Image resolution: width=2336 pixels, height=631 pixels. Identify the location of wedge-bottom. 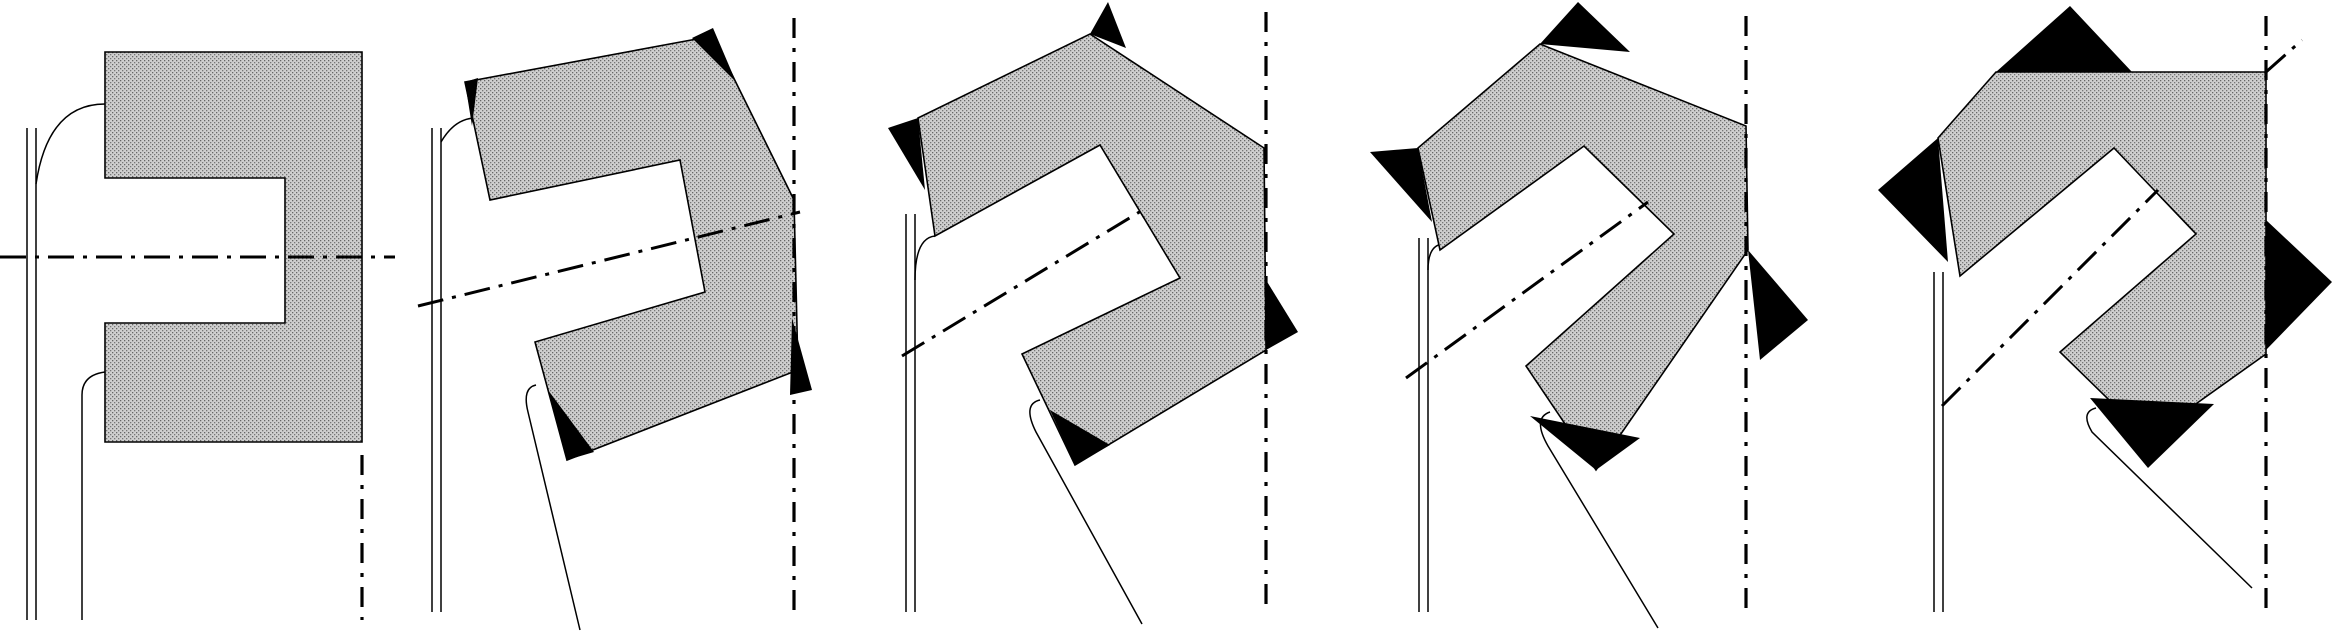
(2152, 433).